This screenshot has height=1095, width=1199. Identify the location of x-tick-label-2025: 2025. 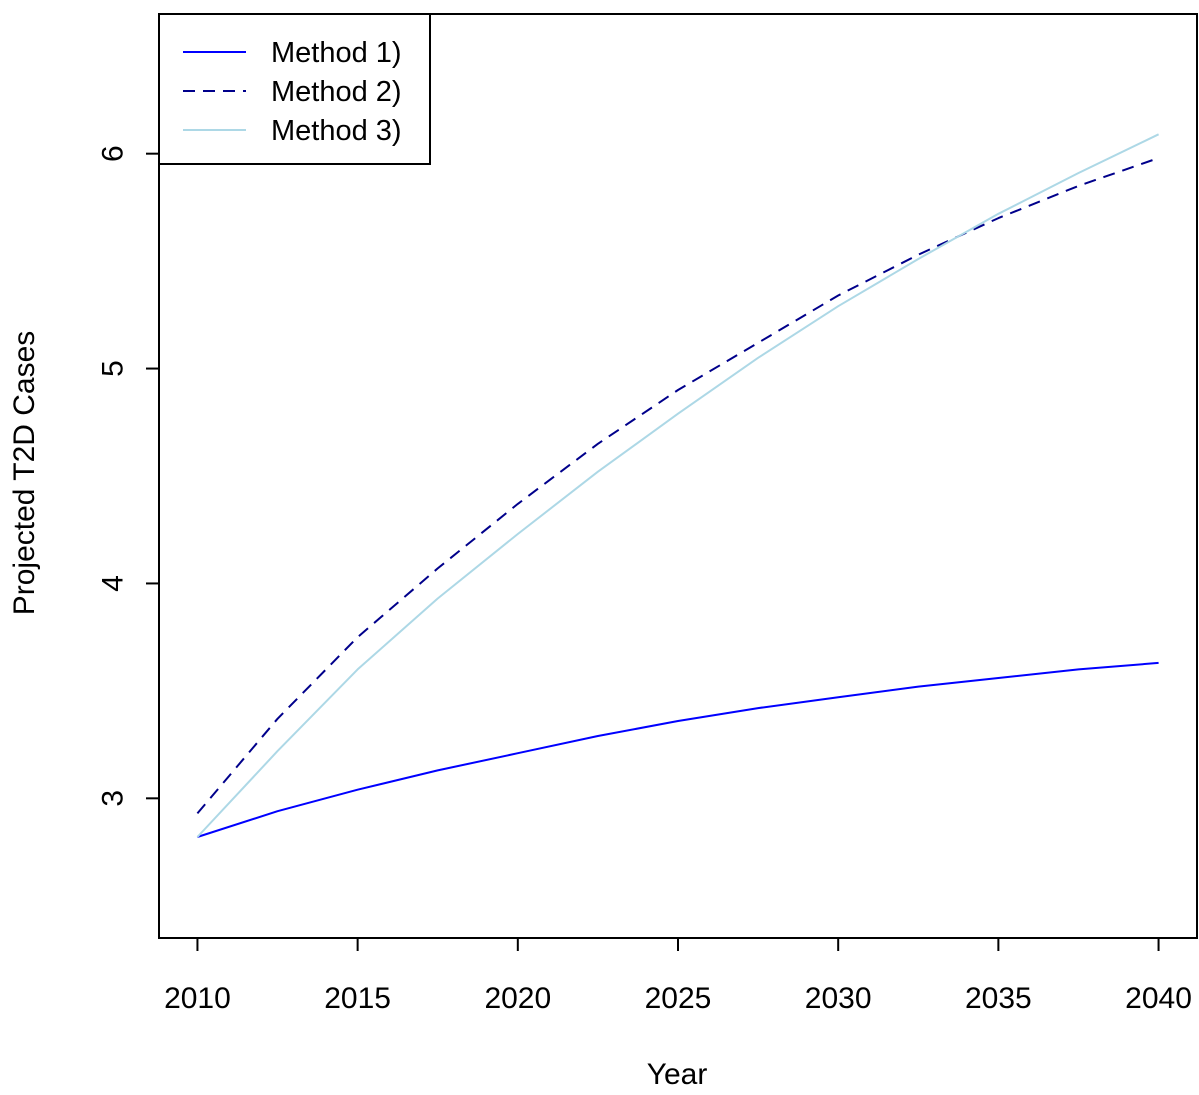
(678, 998).